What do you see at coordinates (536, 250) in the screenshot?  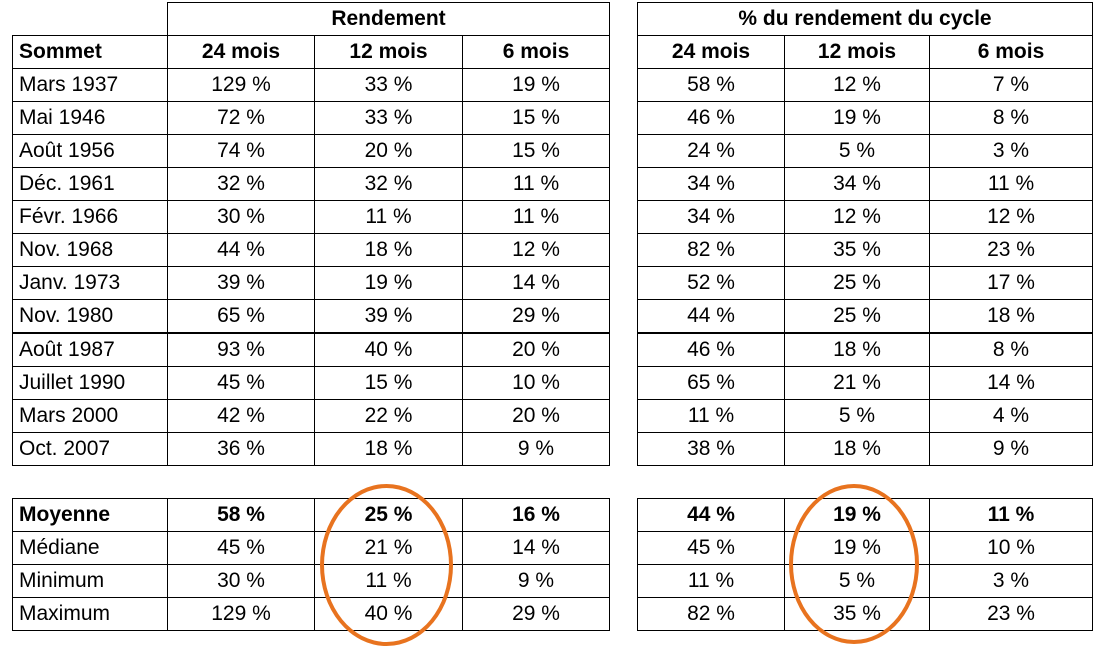 I see `rend-cell-6m: 12 %` at bounding box center [536, 250].